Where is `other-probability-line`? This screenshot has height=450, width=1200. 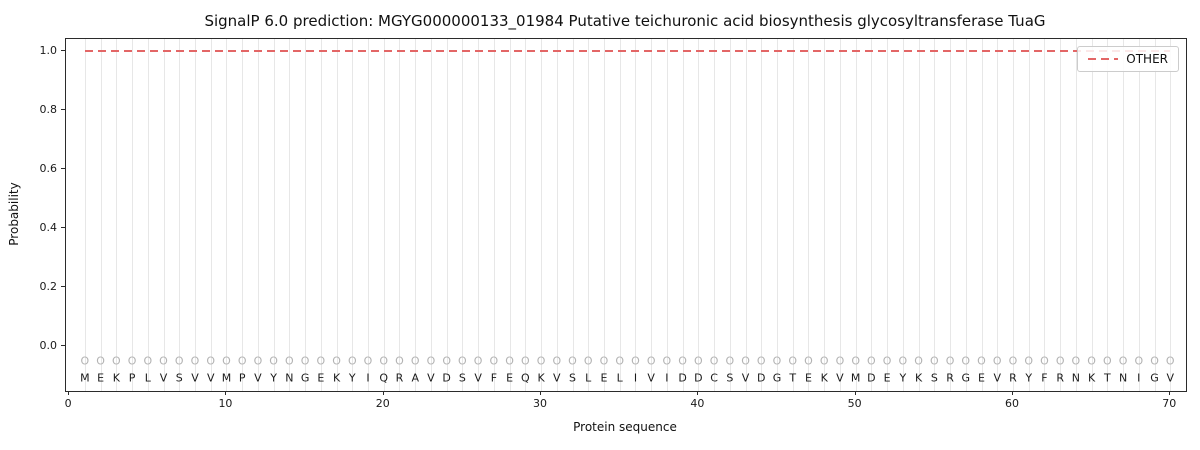 other-probability-line is located at coordinates (627, 51).